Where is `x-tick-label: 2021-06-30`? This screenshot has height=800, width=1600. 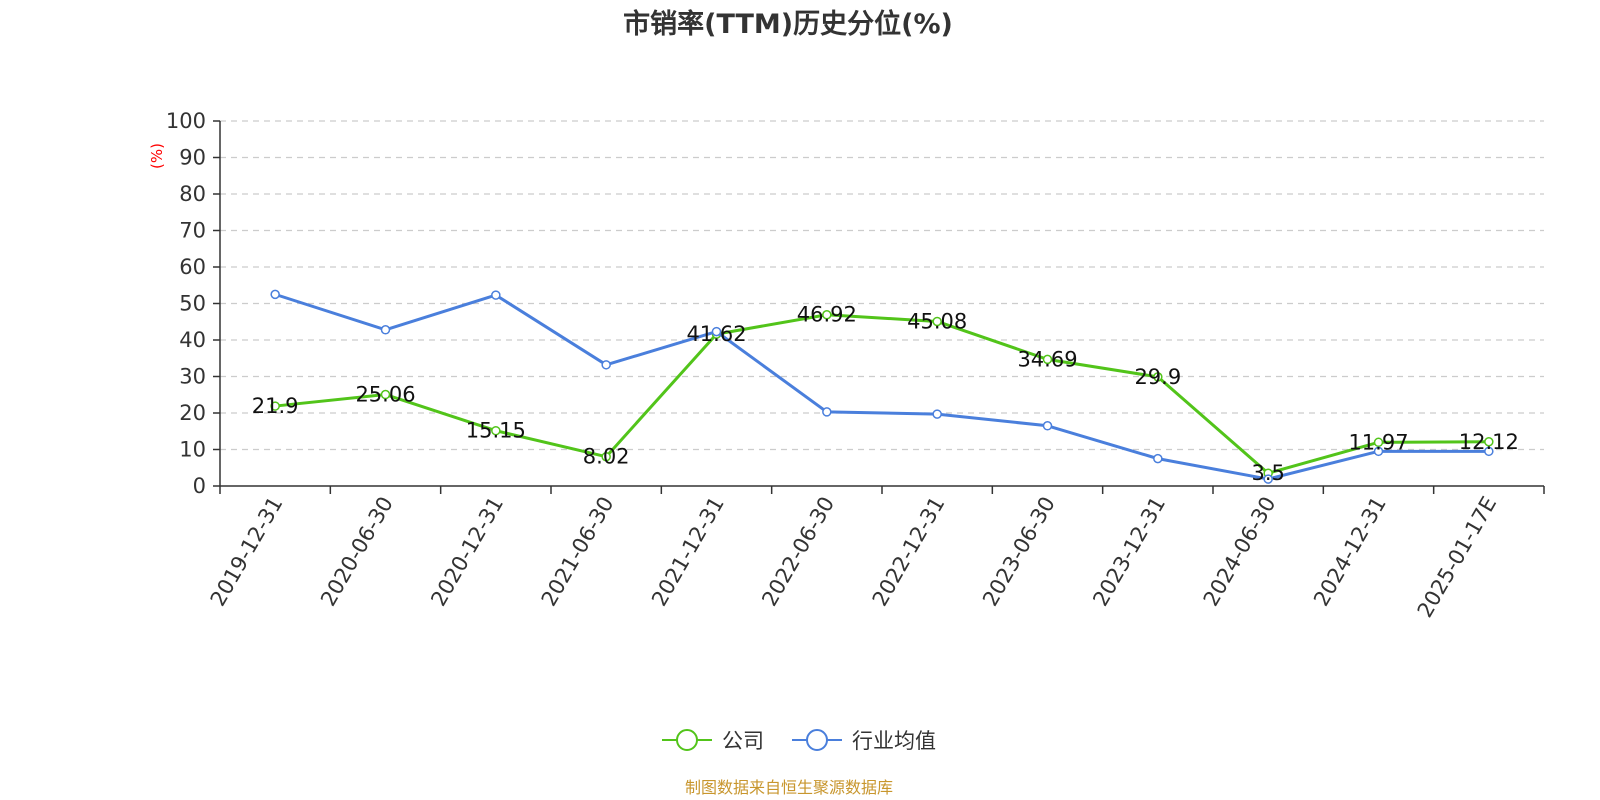
x-tick-label: 2021-06-30 is located at coordinates (578, 552).